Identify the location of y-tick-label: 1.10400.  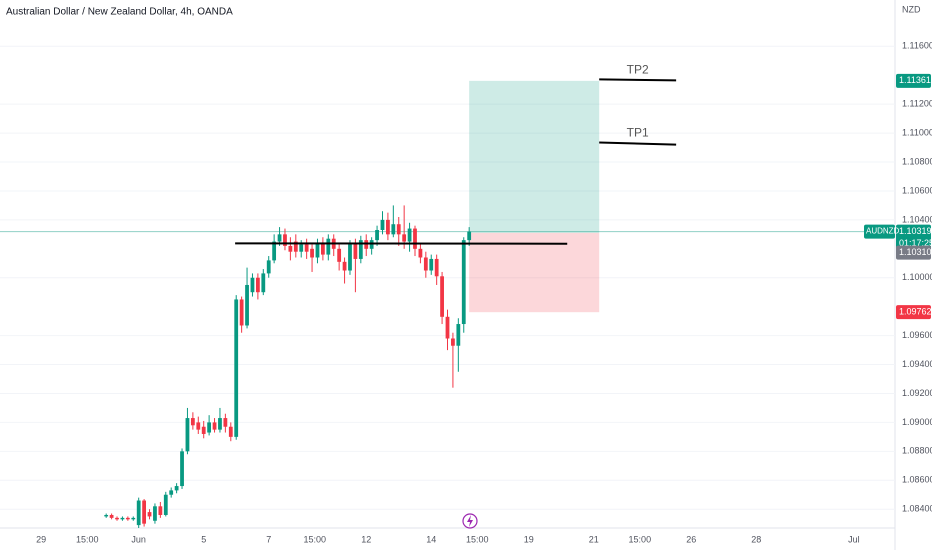
(917, 219).